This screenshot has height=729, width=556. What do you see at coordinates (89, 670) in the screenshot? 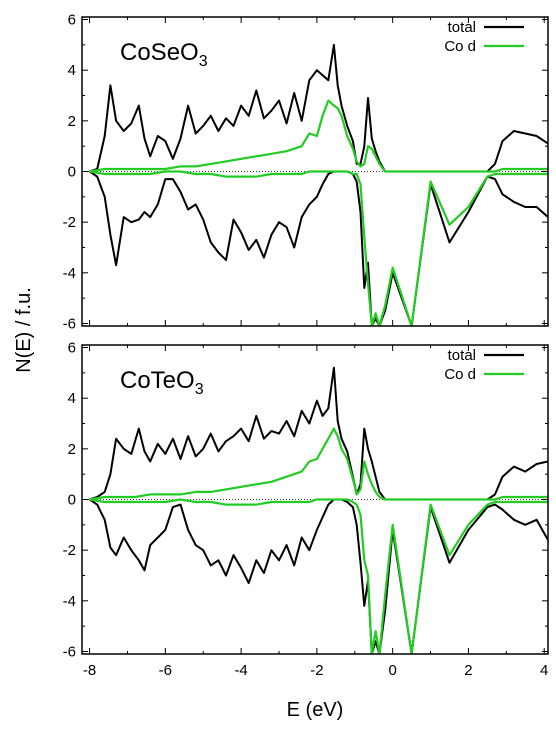
I see `x-tick-label: -8` at bounding box center [89, 670].